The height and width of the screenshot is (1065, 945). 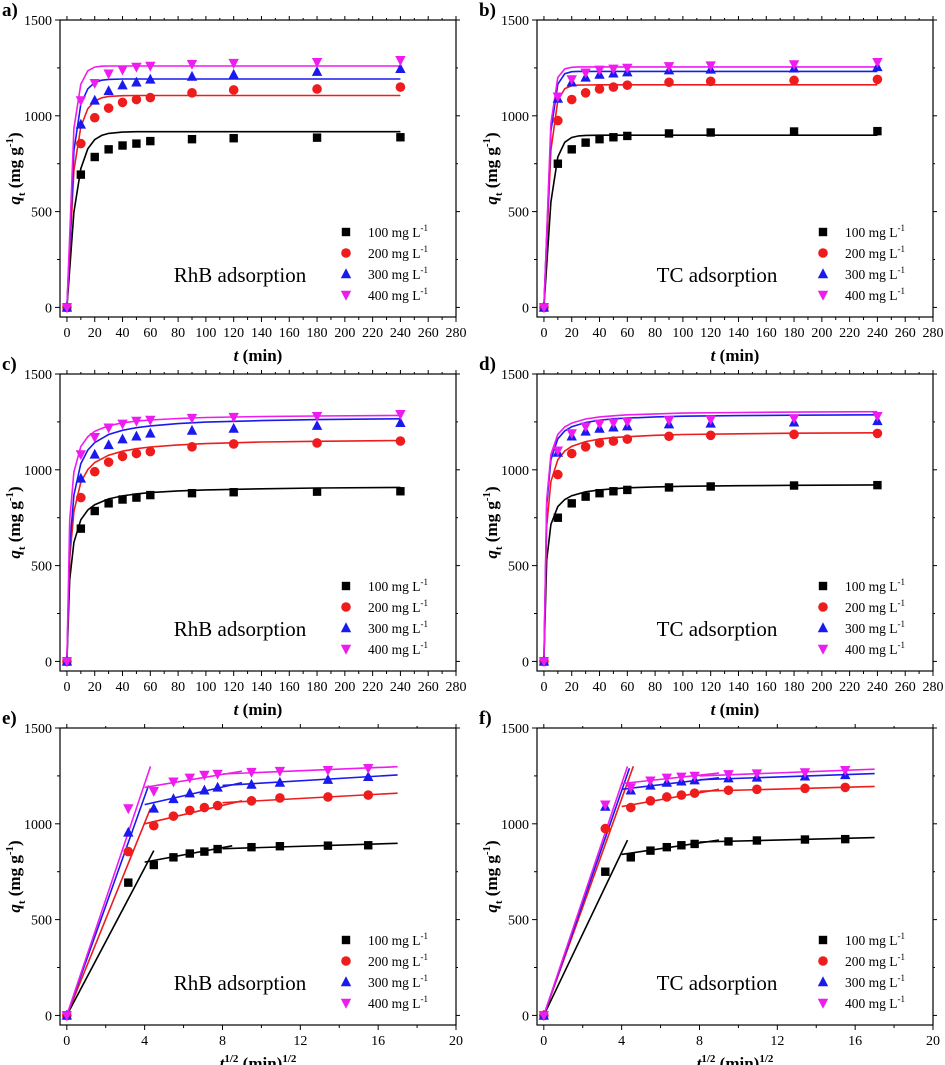 What do you see at coordinates (699, 1041) in the screenshot?
I see `x-tick-label: 8` at bounding box center [699, 1041].